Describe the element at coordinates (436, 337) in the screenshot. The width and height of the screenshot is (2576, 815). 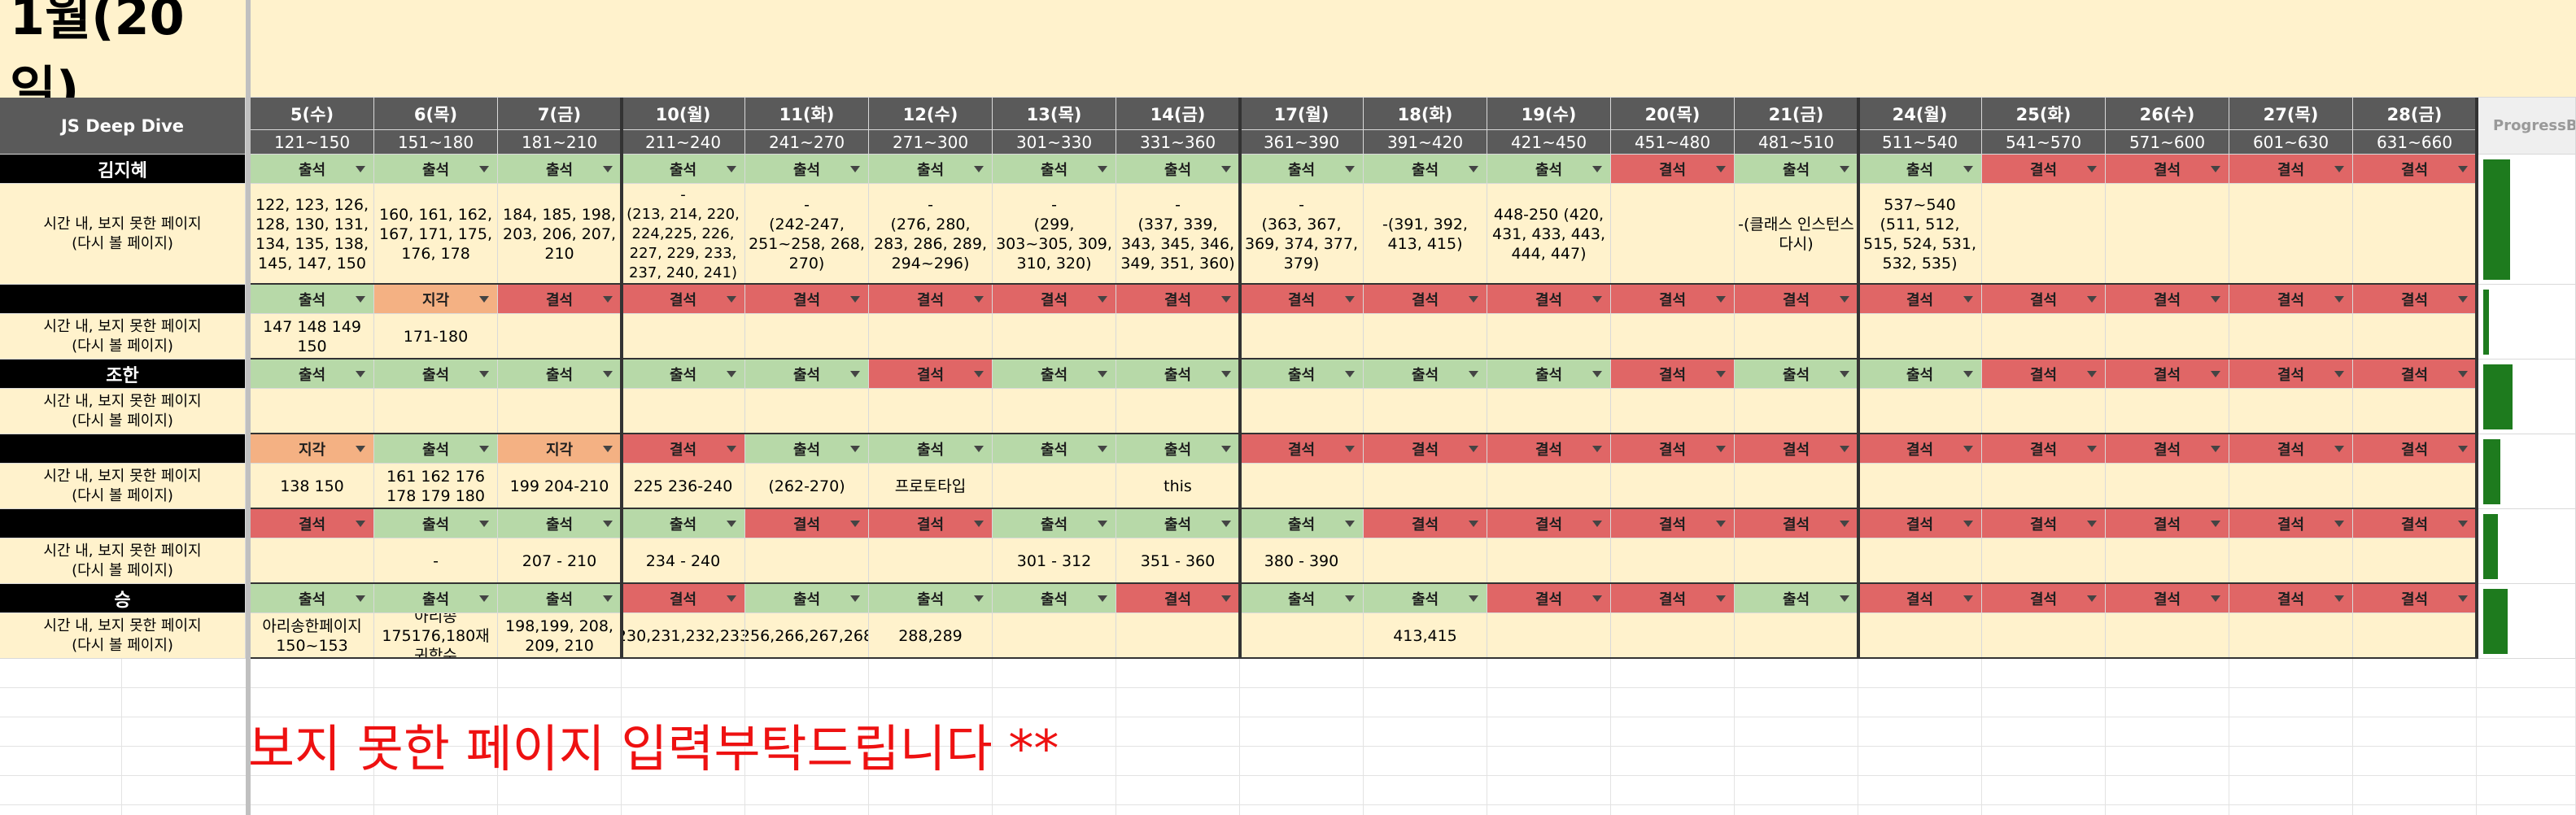
I see `missed-pages-cell: 171-180` at that location.